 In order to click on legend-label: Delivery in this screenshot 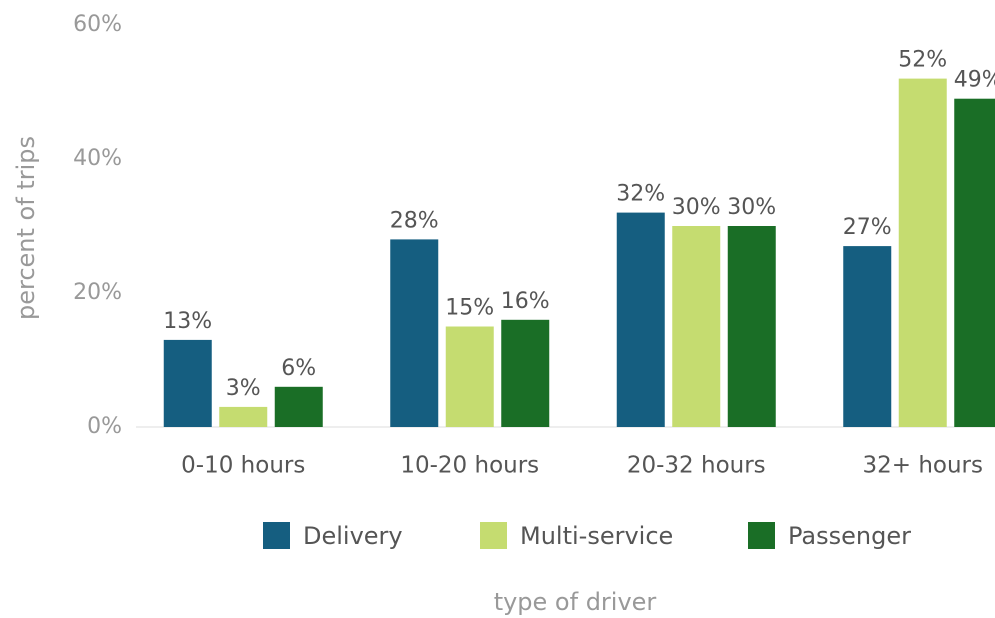, I will do `click(353, 536)`.